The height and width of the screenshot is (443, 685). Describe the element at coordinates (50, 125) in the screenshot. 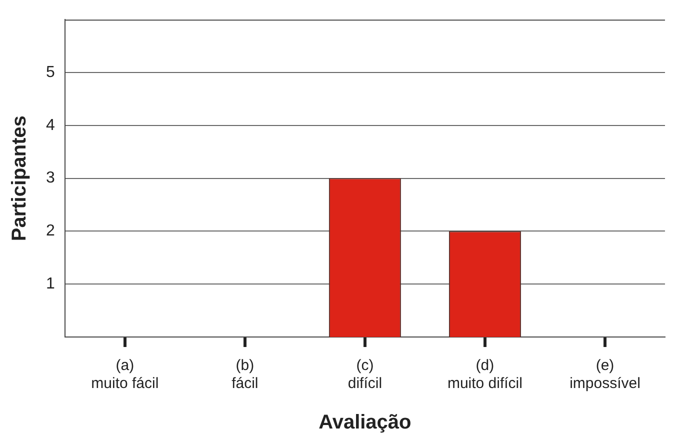

I see `y-tick-label: 4` at that location.